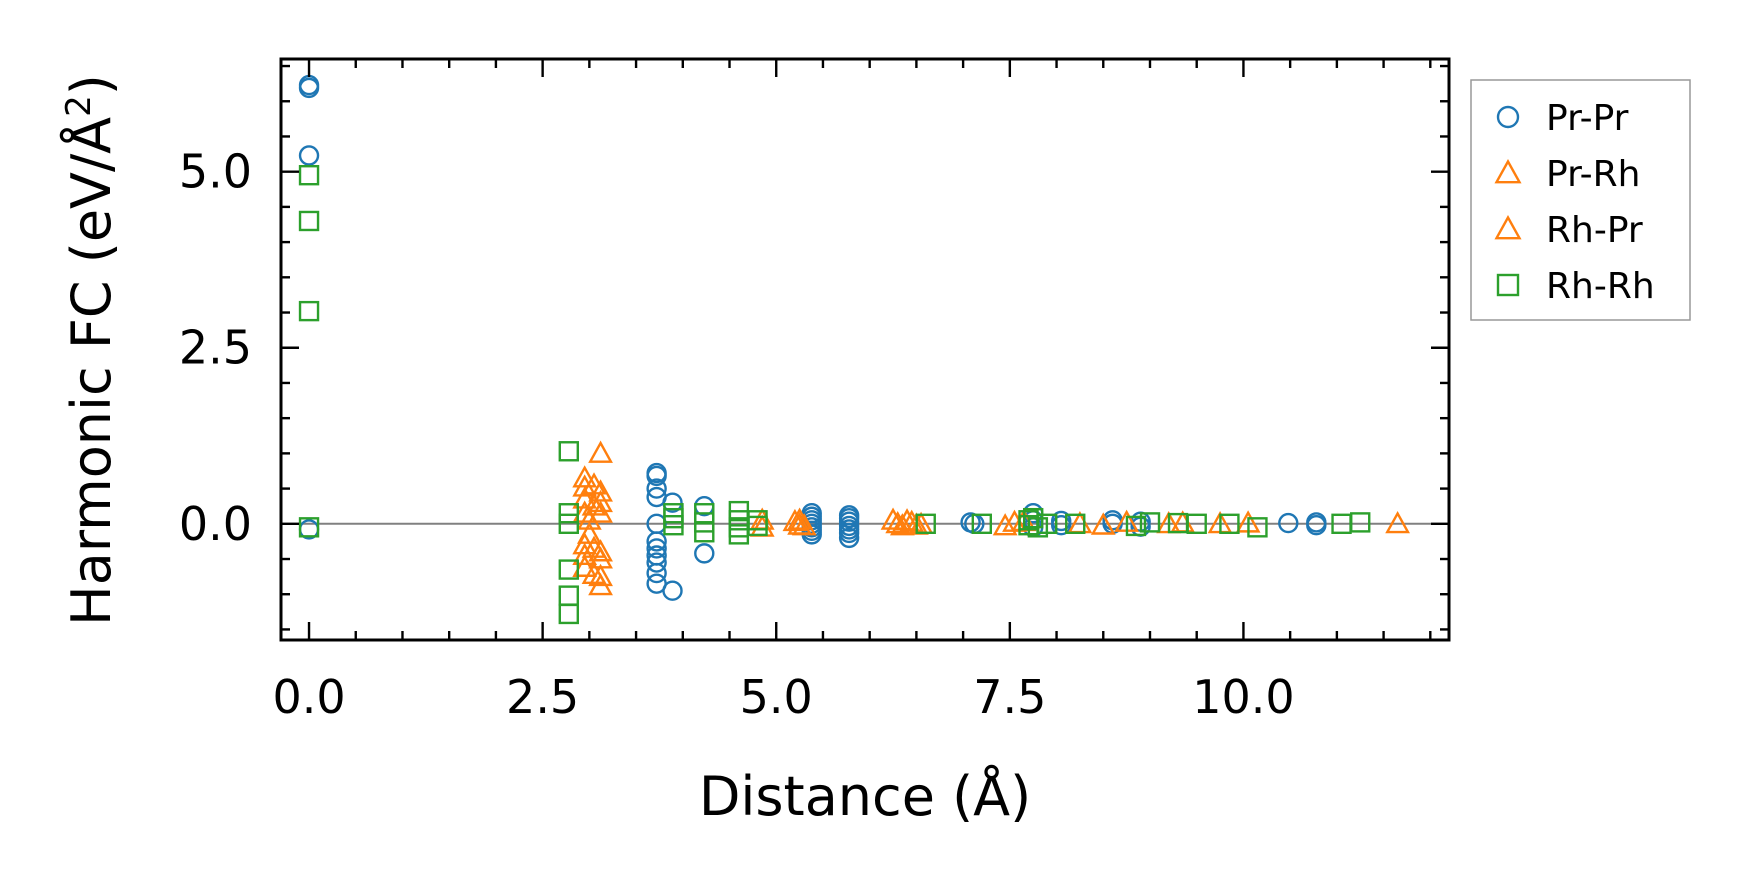 The height and width of the screenshot is (883, 1742). I want to click on y-tick-label: 5.0, so click(215, 172).